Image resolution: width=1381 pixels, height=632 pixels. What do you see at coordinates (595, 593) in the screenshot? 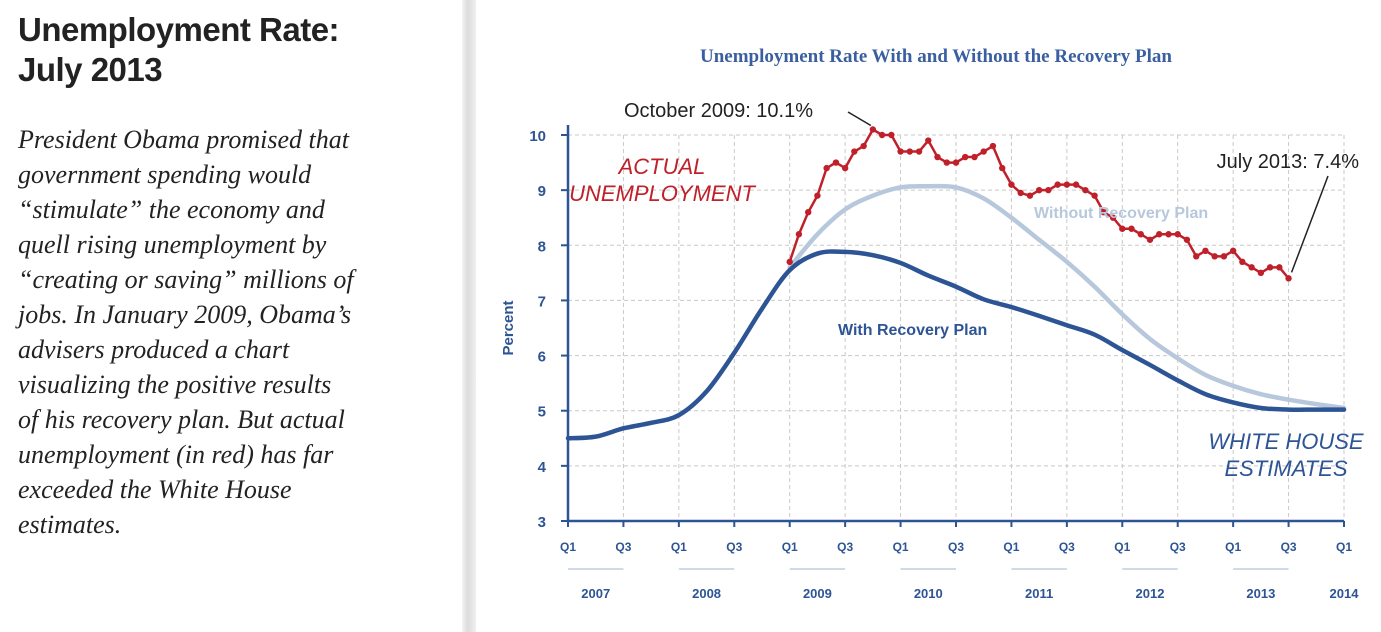
I see `year-label: 2007` at bounding box center [595, 593].